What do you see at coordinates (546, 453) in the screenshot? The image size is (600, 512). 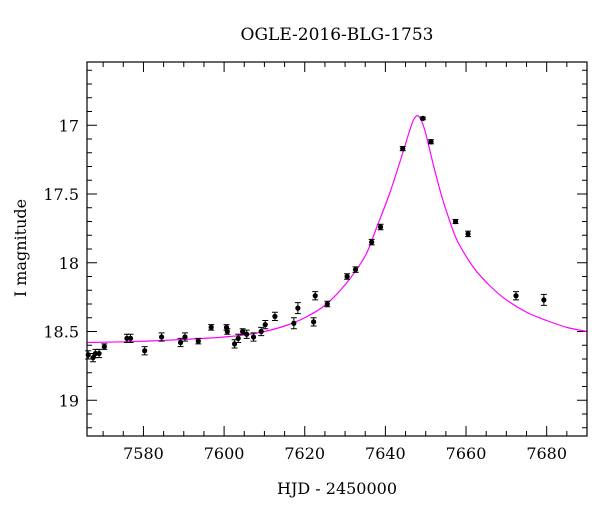 I see `x-tick-label: 7680` at bounding box center [546, 453].